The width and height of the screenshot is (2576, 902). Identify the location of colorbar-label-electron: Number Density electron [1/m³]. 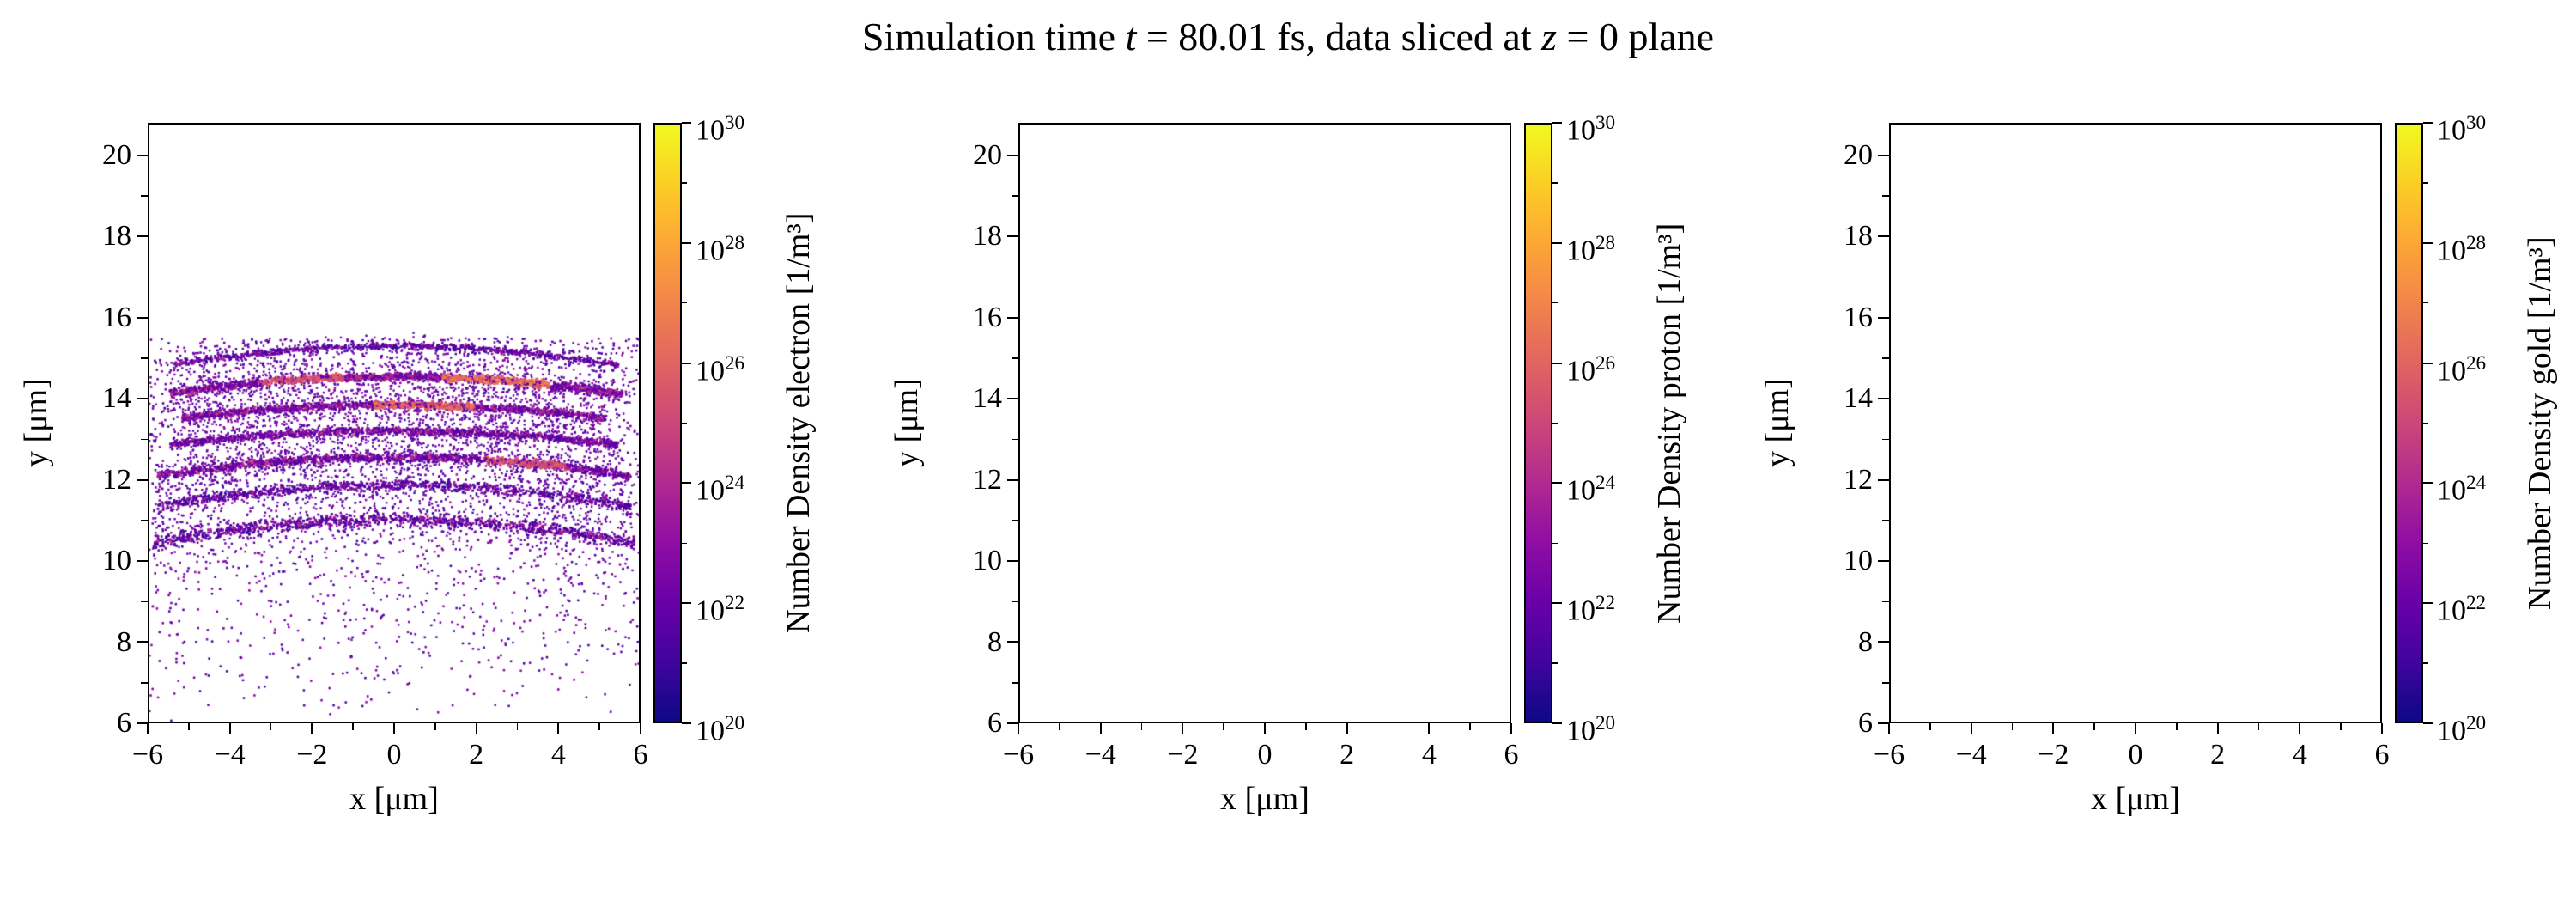
(799, 423).